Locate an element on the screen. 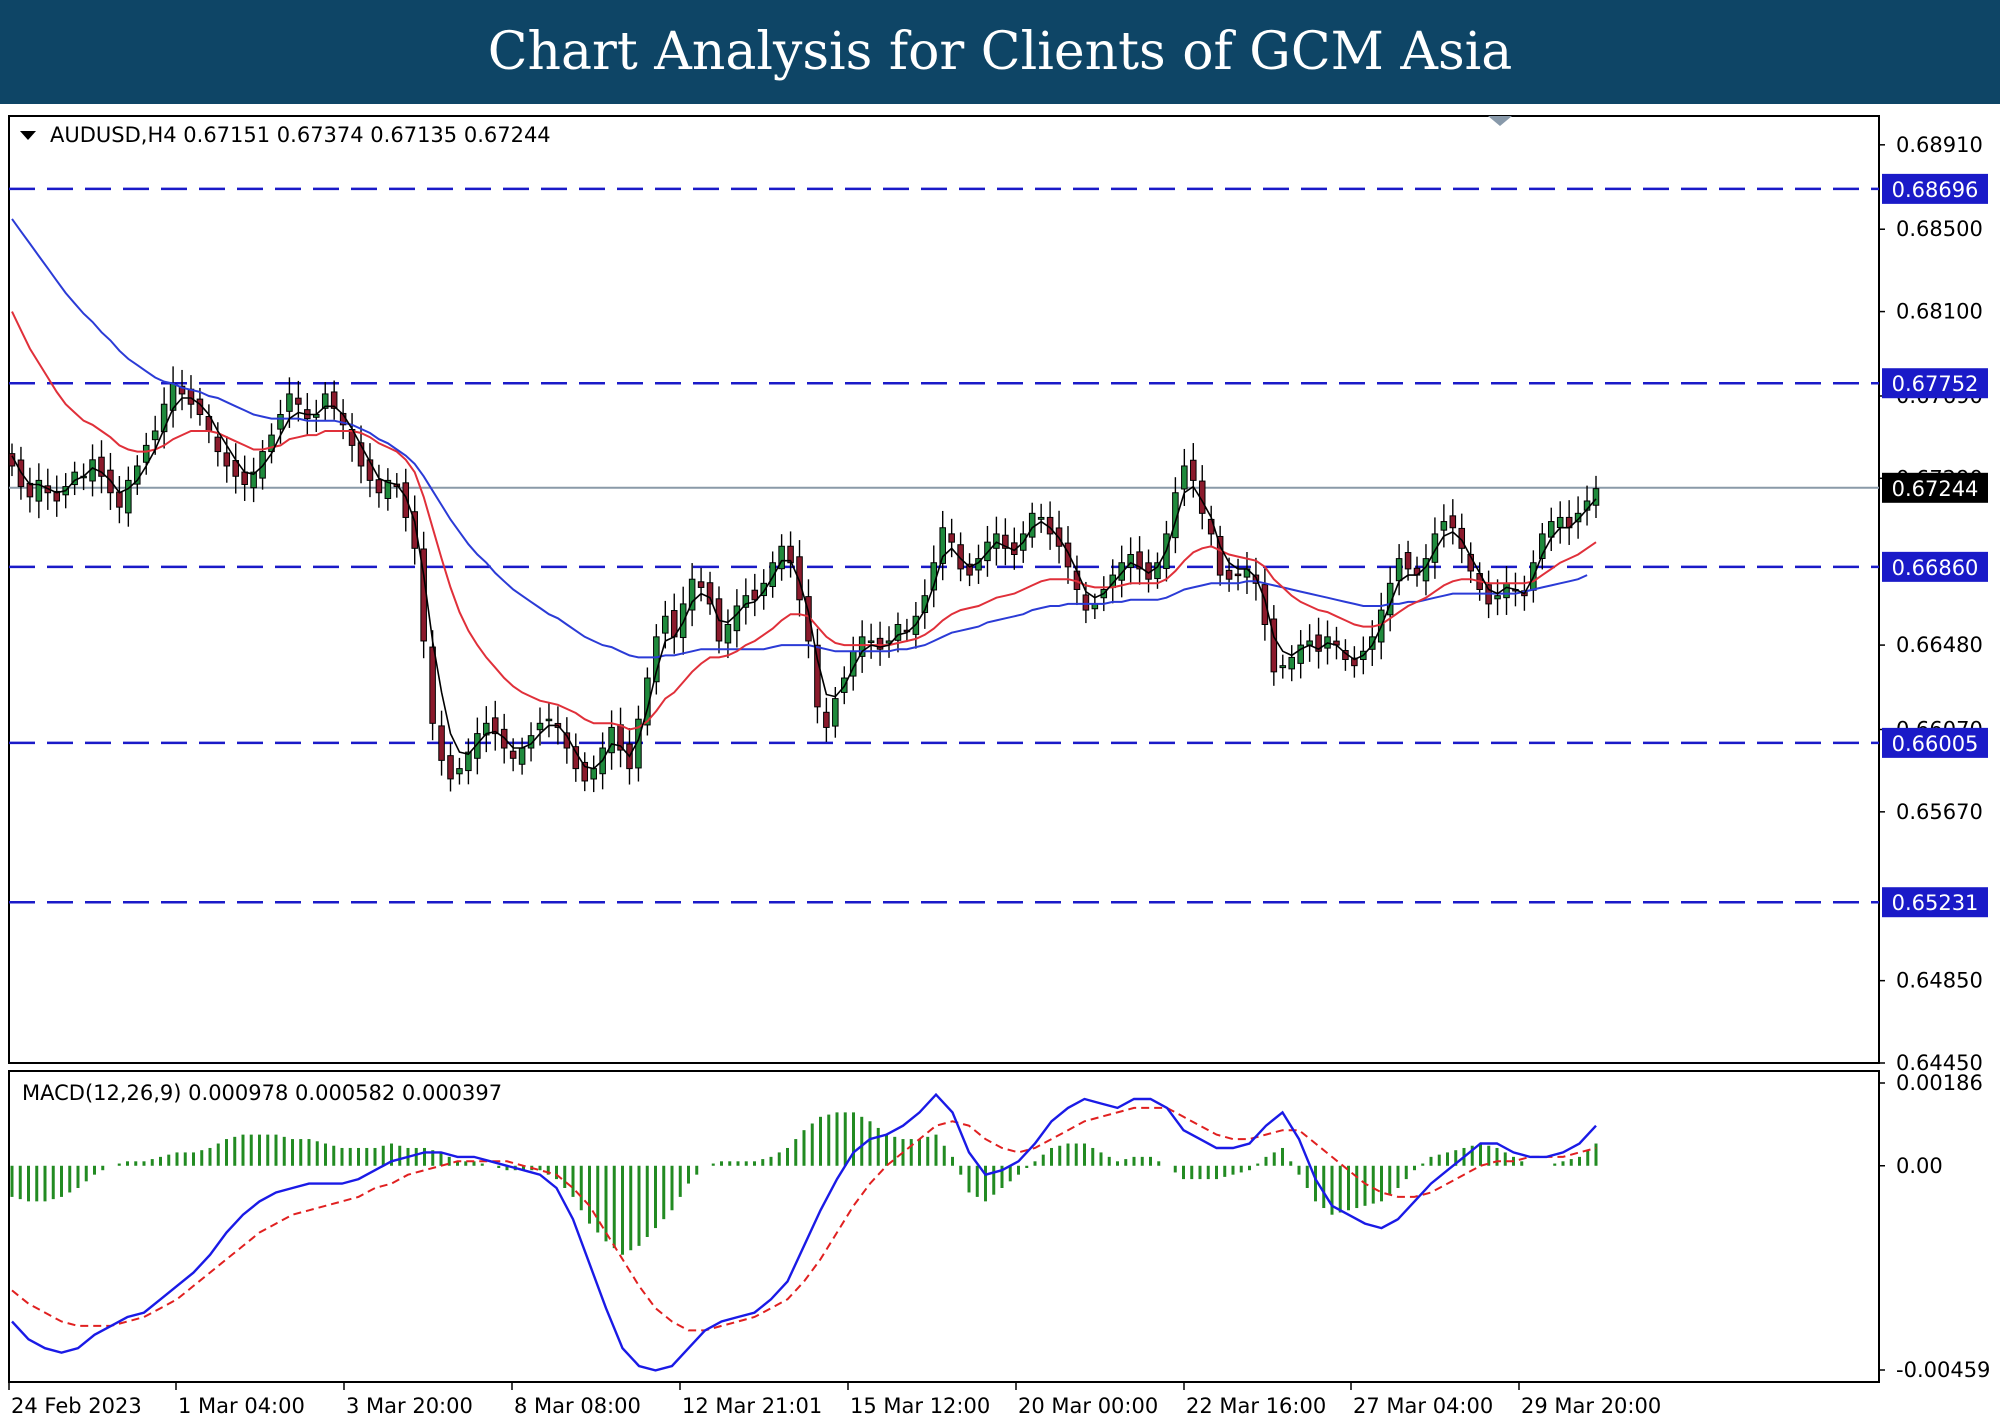 This screenshot has height=1428, width=2000. time-tick-label: 1 Mar 04:00 is located at coordinates (241, 1406).